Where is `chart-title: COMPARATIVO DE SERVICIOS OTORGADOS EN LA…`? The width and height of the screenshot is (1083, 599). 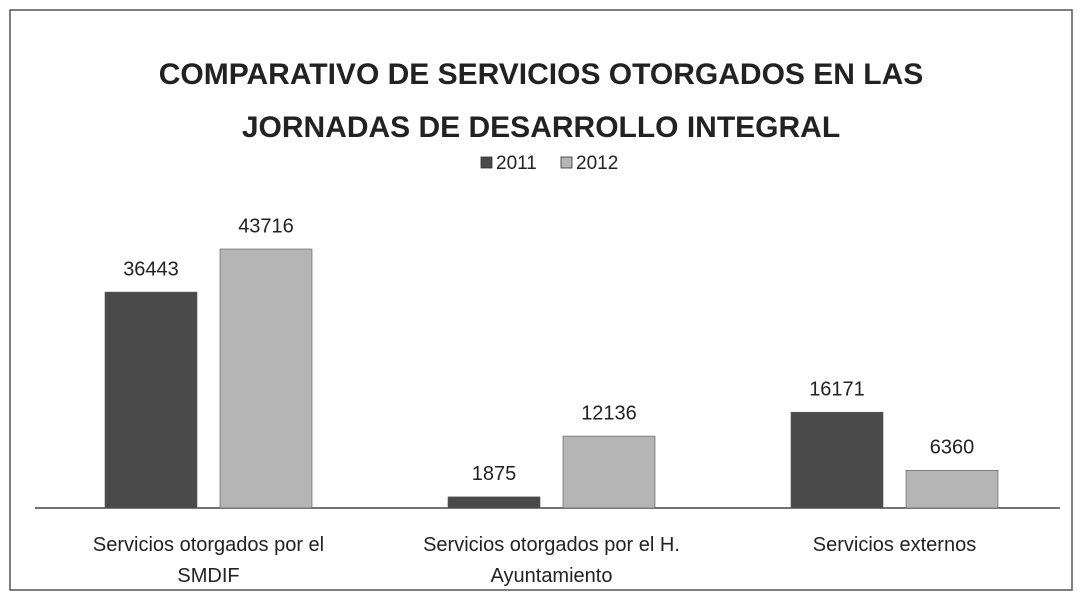 chart-title: COMPARATIVO DE SERVICIOS OTORGADOS EN LA… is located at coordinates (541, 101).